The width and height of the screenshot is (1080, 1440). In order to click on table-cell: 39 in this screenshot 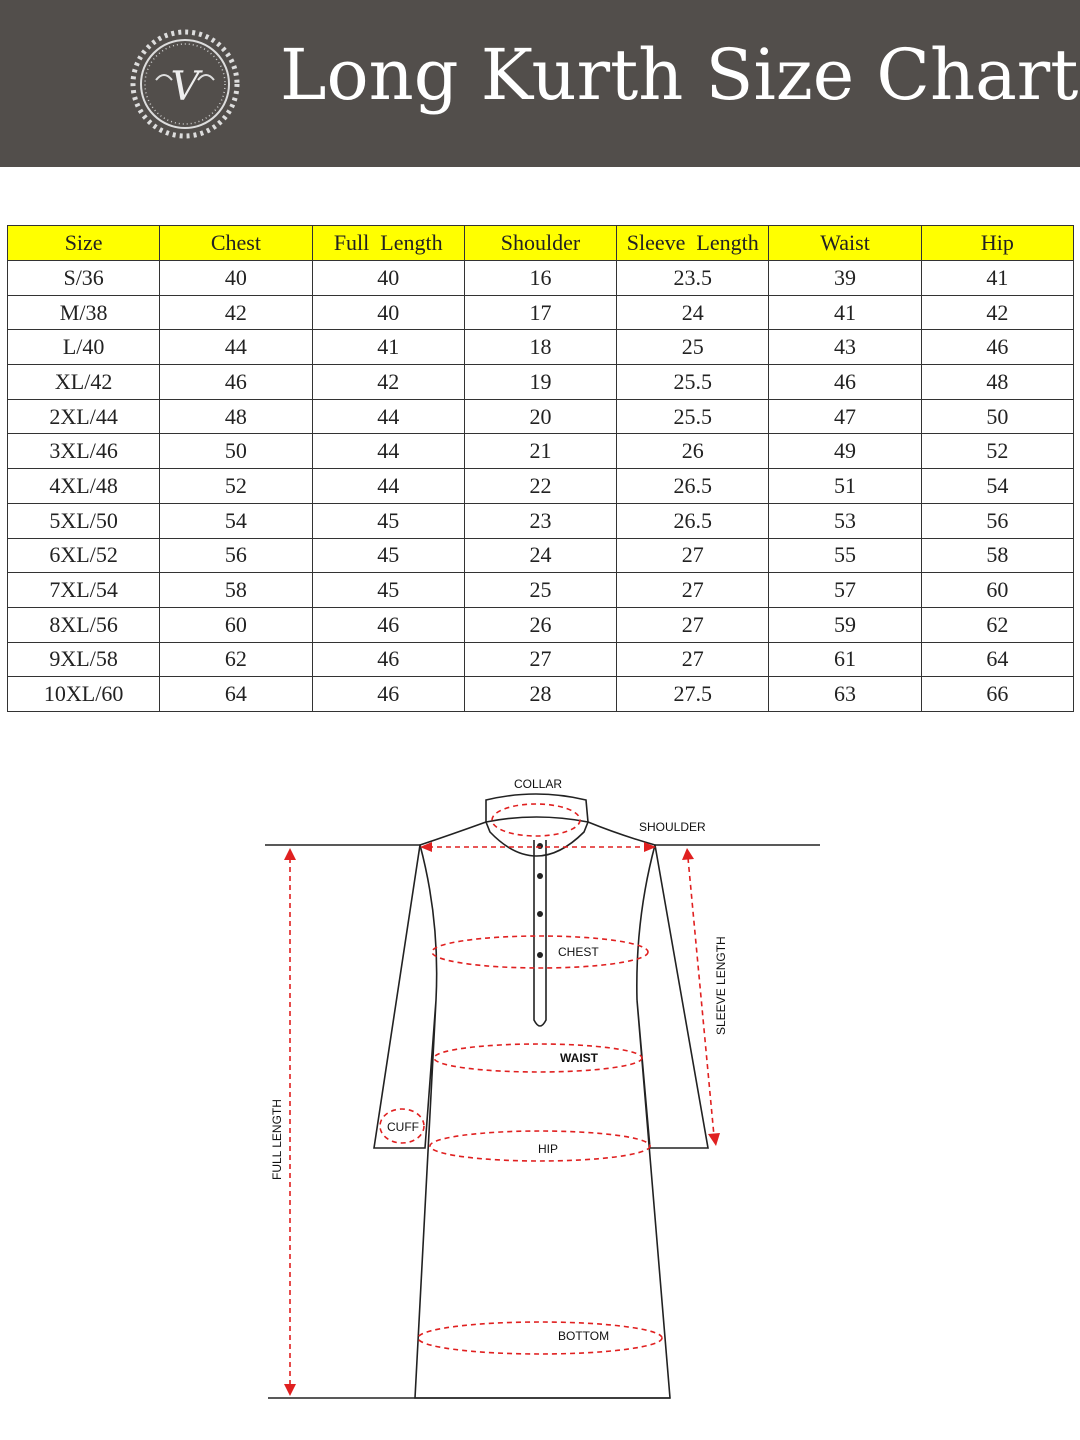, I will do `click(845, 278)`.